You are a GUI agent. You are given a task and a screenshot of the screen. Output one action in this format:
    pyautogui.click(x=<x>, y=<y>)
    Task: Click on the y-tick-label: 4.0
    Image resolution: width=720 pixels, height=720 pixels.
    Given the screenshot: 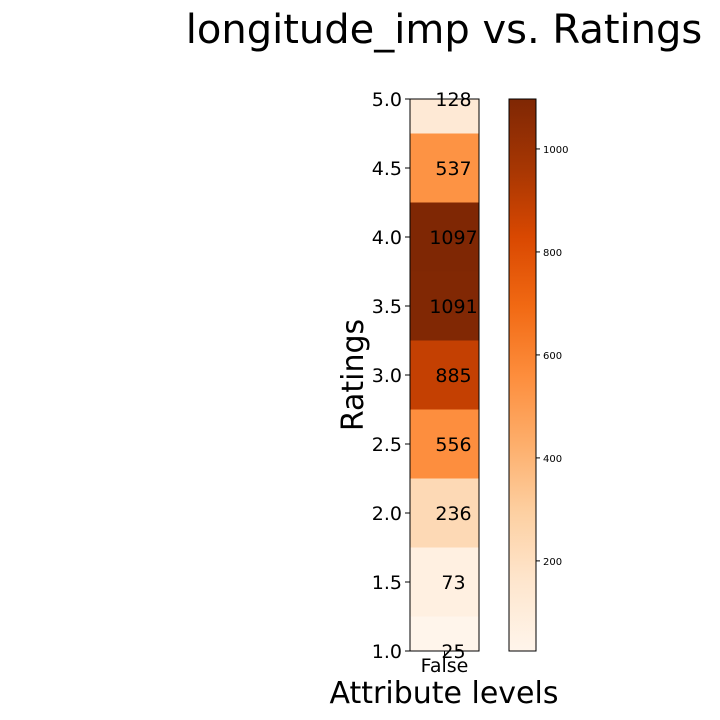 What is the action you would take?
    pyautogui.click(x=387, y=238)
    